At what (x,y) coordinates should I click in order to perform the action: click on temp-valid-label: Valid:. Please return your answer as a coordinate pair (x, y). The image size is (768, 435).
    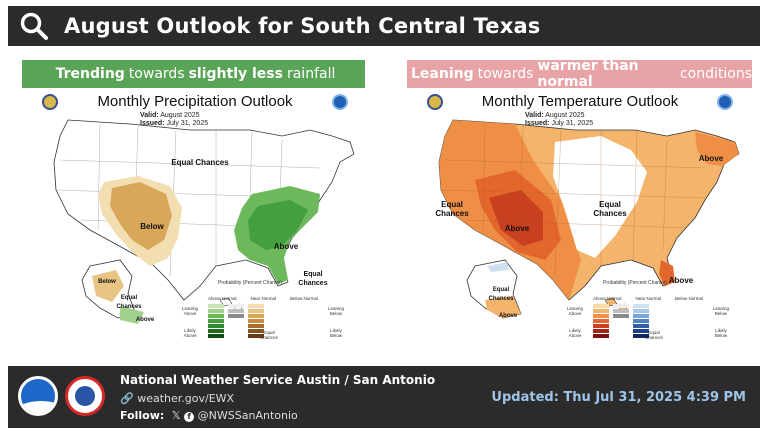
    Looking at the image, I should click on (534, 115).